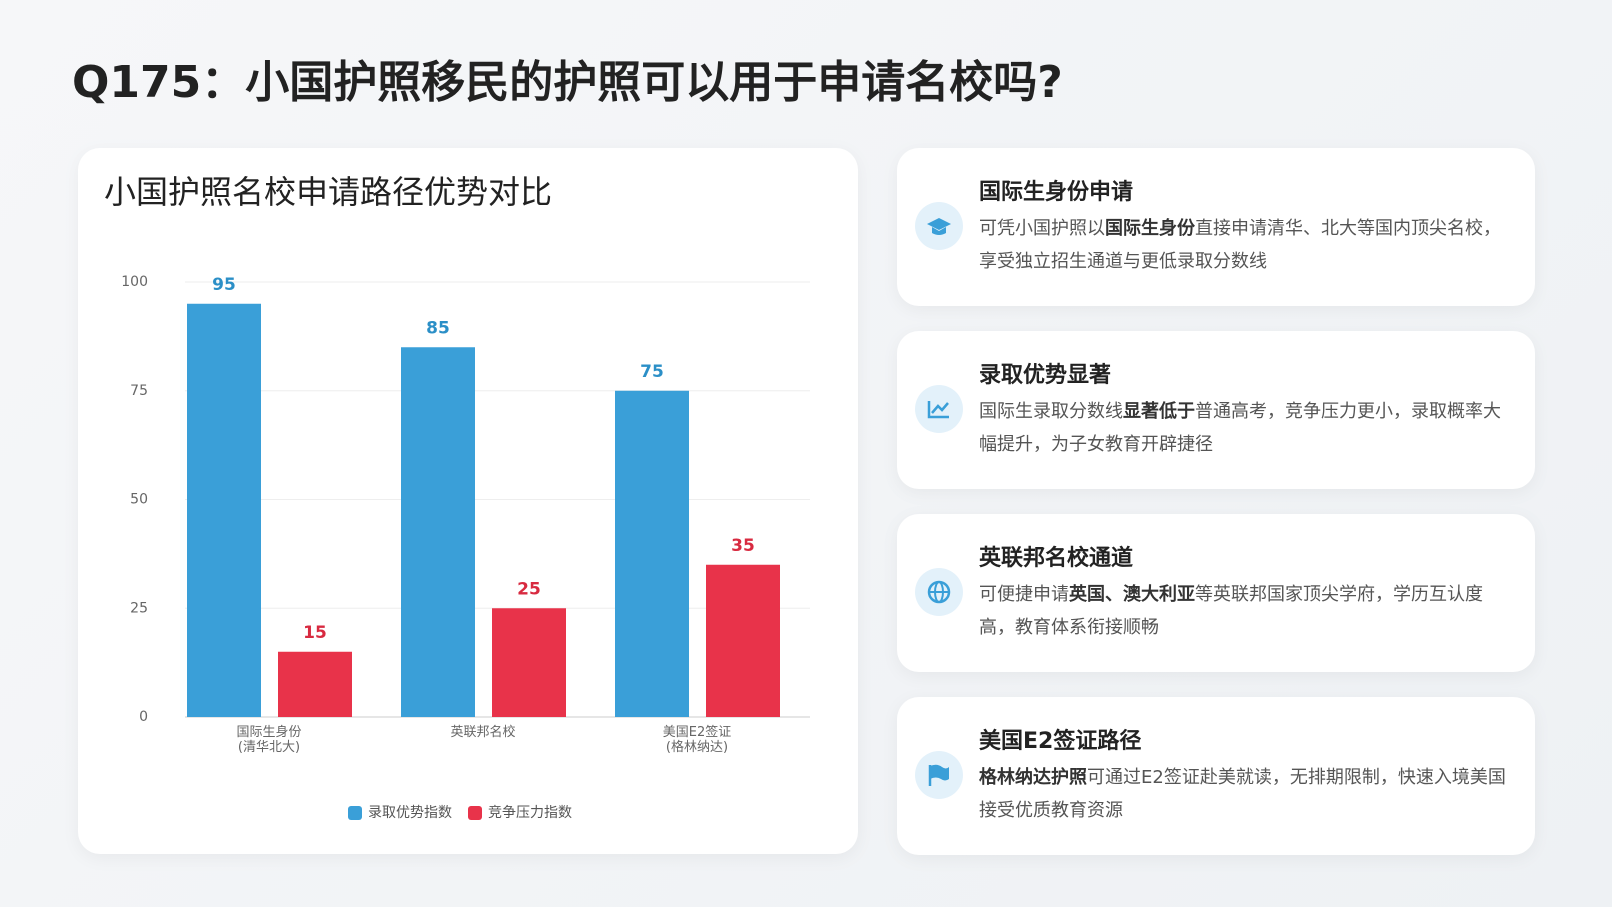  What do you see at coordinates (134, 282) in the screenshot?
I see `y-tick-label: 100` at bounding box center [134, 282].